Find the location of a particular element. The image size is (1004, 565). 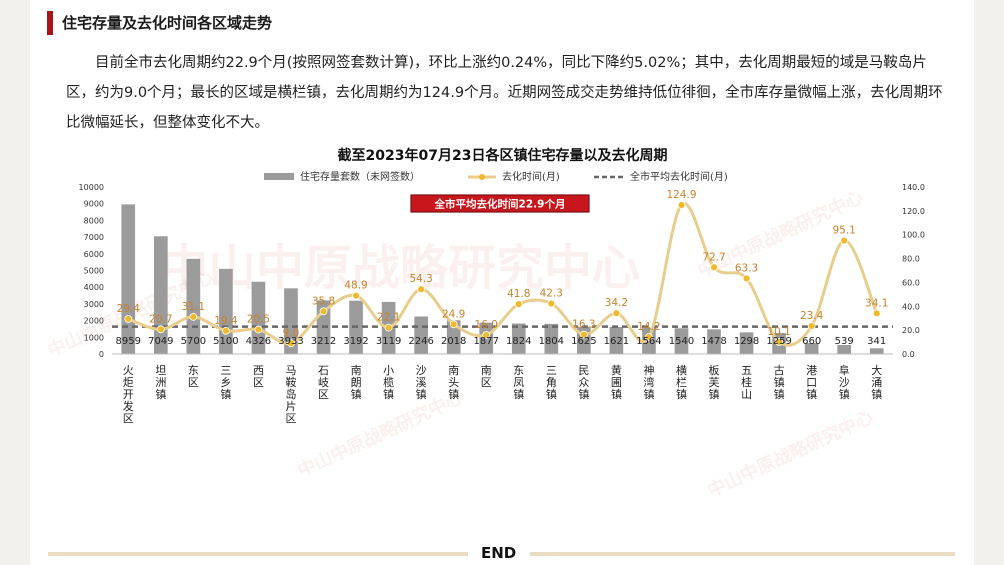

legend-swatch-stock is located at coordinates (279, 176).